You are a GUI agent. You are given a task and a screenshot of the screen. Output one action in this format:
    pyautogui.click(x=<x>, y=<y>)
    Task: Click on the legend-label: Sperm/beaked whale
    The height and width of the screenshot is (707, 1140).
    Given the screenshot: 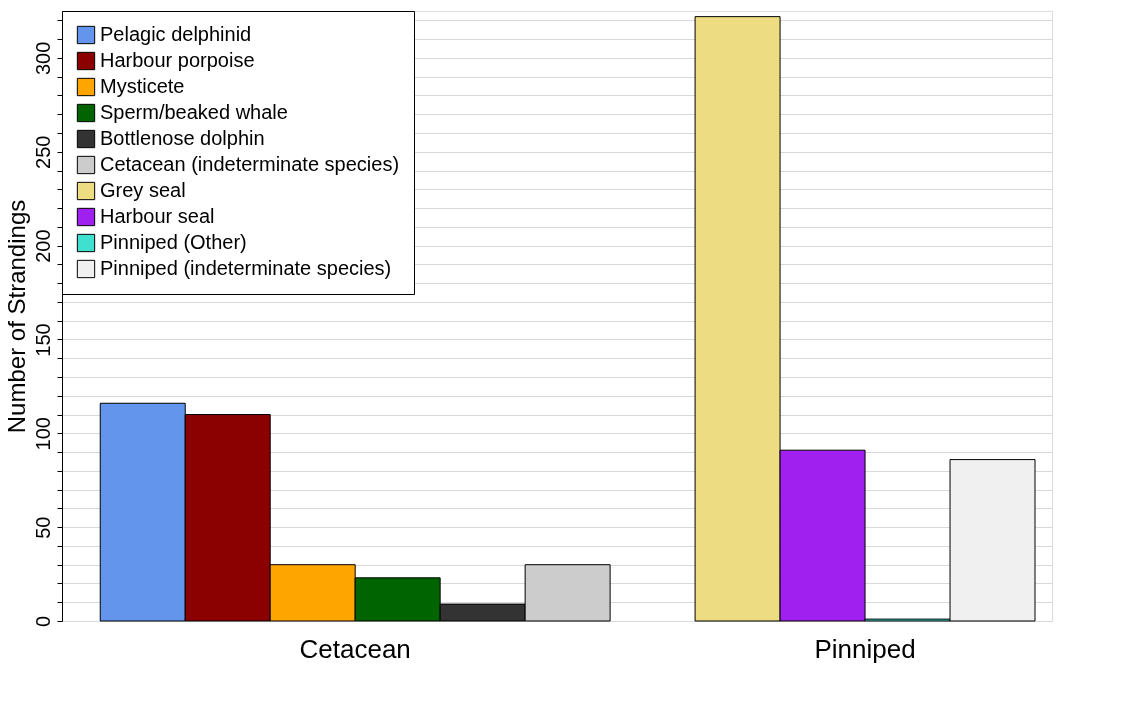 What is the action you would take?
    pyautogui.click(x=194, y=112)
    